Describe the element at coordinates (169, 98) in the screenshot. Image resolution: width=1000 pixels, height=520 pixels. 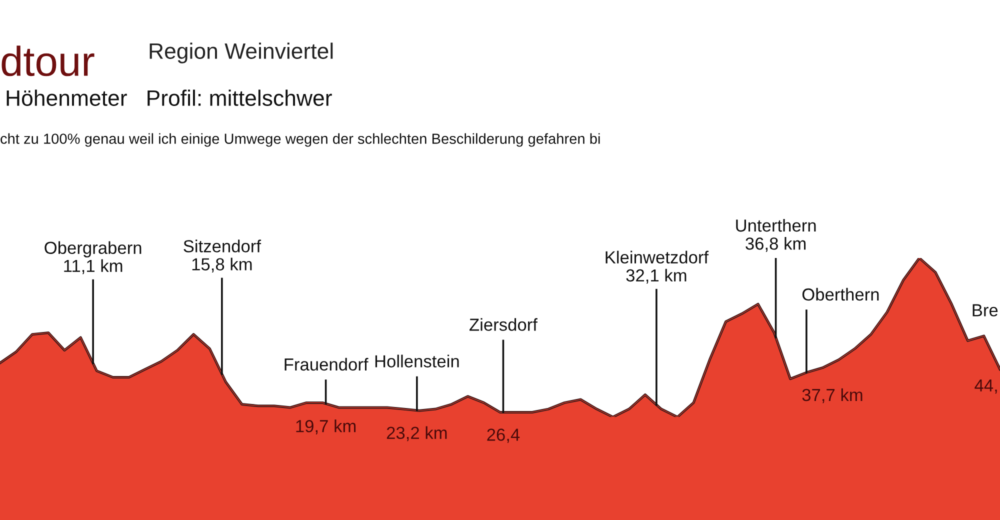
I see `text: Höhenmeter Profil: mittelschwer` at that location.